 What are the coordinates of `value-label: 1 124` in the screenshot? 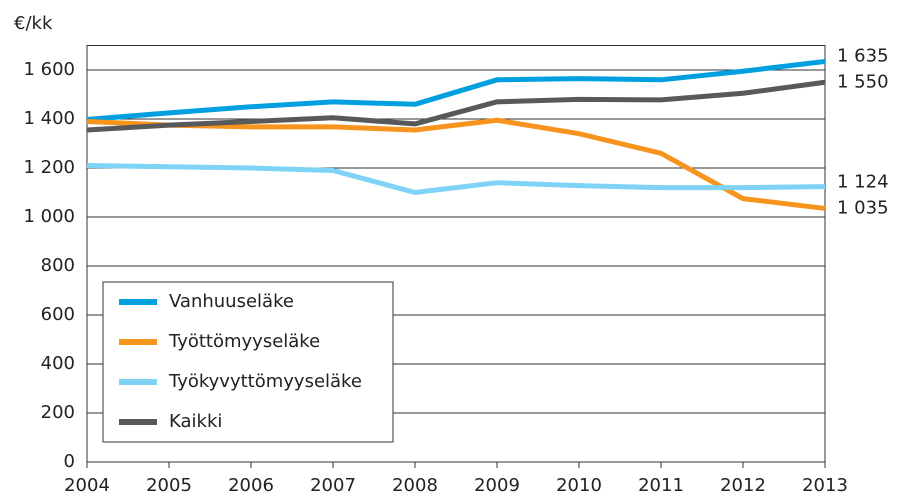 It's located at (863, 181).